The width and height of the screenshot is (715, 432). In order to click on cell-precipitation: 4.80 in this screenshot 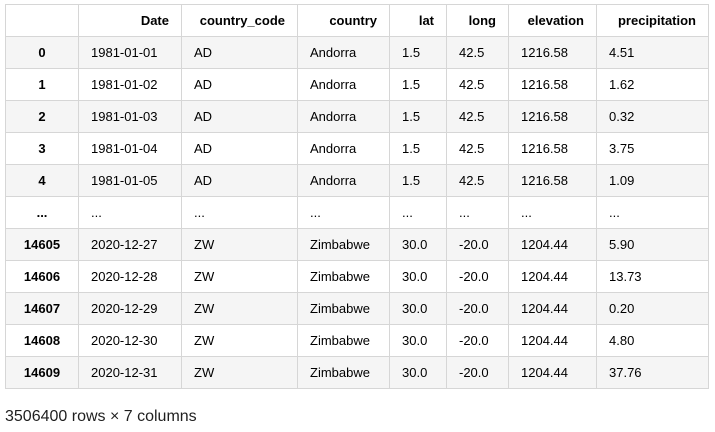, I will do `click(652, 340)`.